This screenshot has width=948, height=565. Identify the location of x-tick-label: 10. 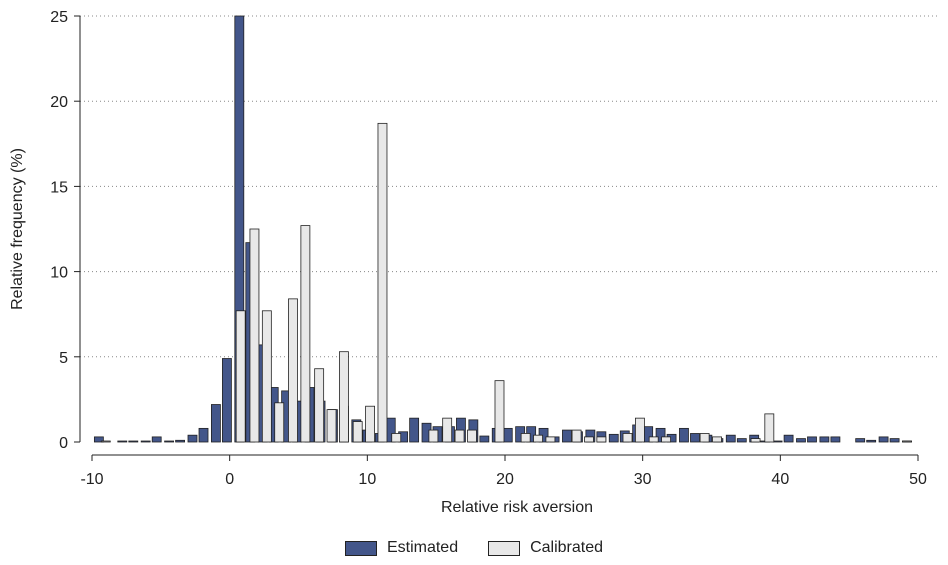
(367, 479).